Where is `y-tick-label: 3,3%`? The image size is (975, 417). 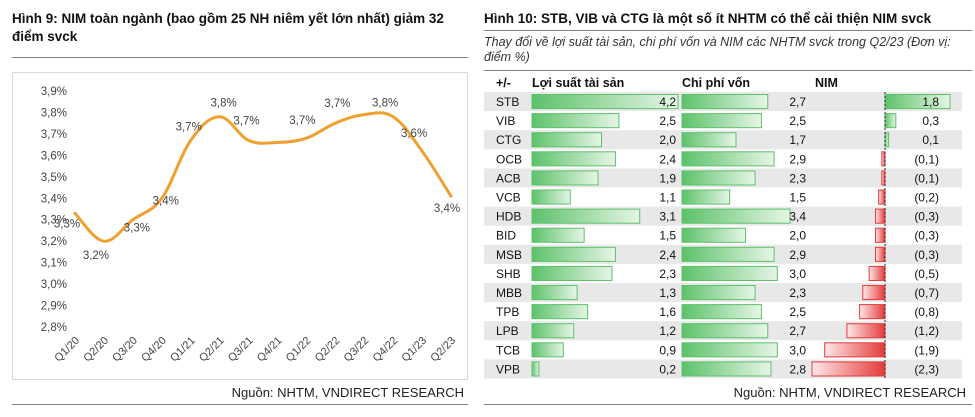 y-tick-label: 3,3% is located at coordinates (54, 221).